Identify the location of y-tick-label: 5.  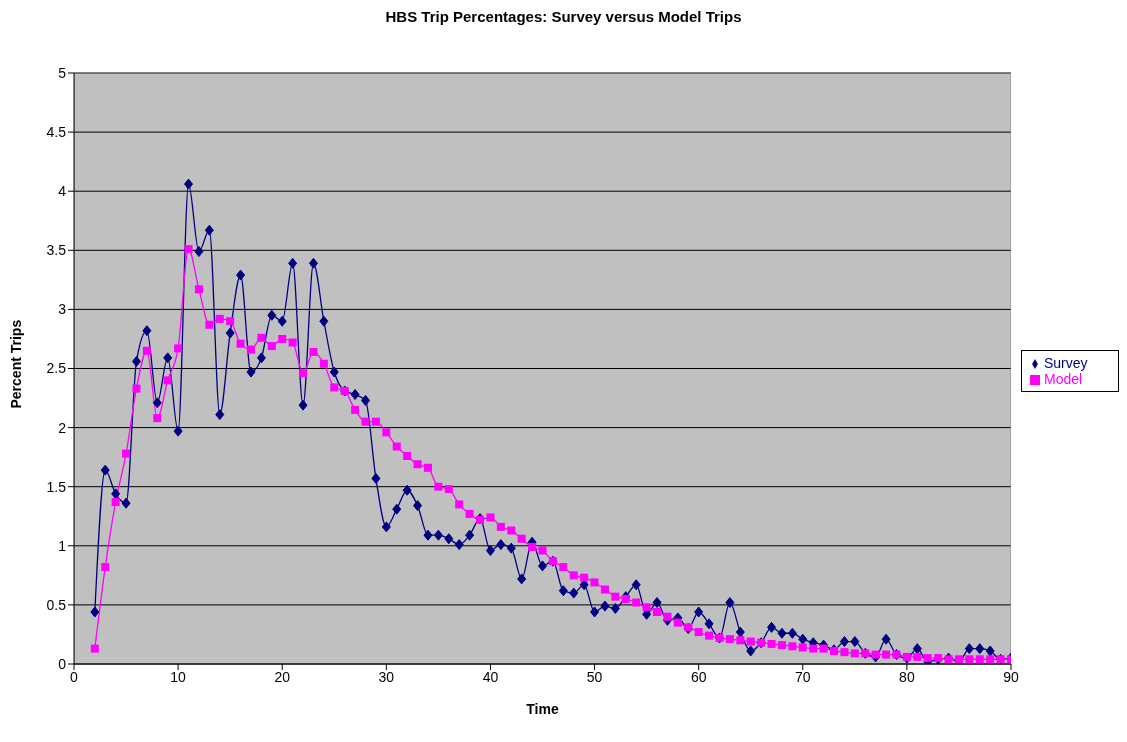
(62, 72).